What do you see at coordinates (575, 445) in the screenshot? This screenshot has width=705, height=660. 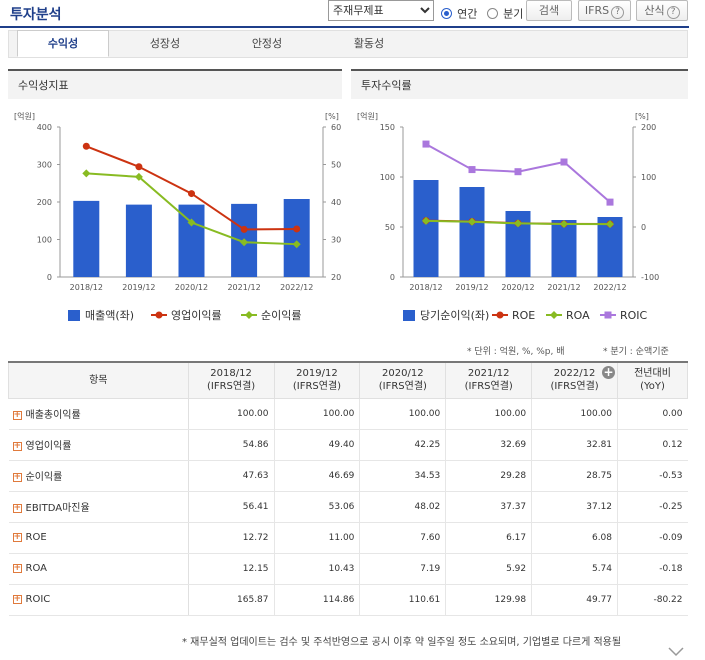 I see `table-cell: 32.81` at bounding box center [575, 445].